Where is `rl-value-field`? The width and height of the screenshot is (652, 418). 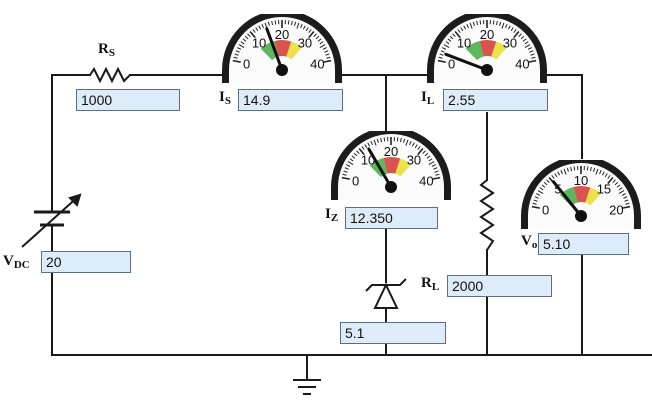
rl-value-field is located at coordinates (499, 286).